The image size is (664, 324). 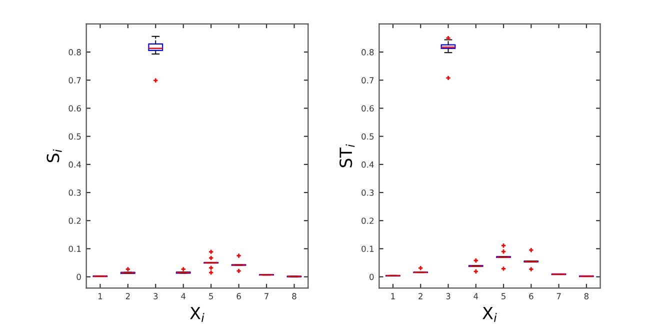 What do you see at coordinates (54, 155) in the screenshot?
I see `y-axis-title: S$_{i}$` at bounding box center [54, 155].